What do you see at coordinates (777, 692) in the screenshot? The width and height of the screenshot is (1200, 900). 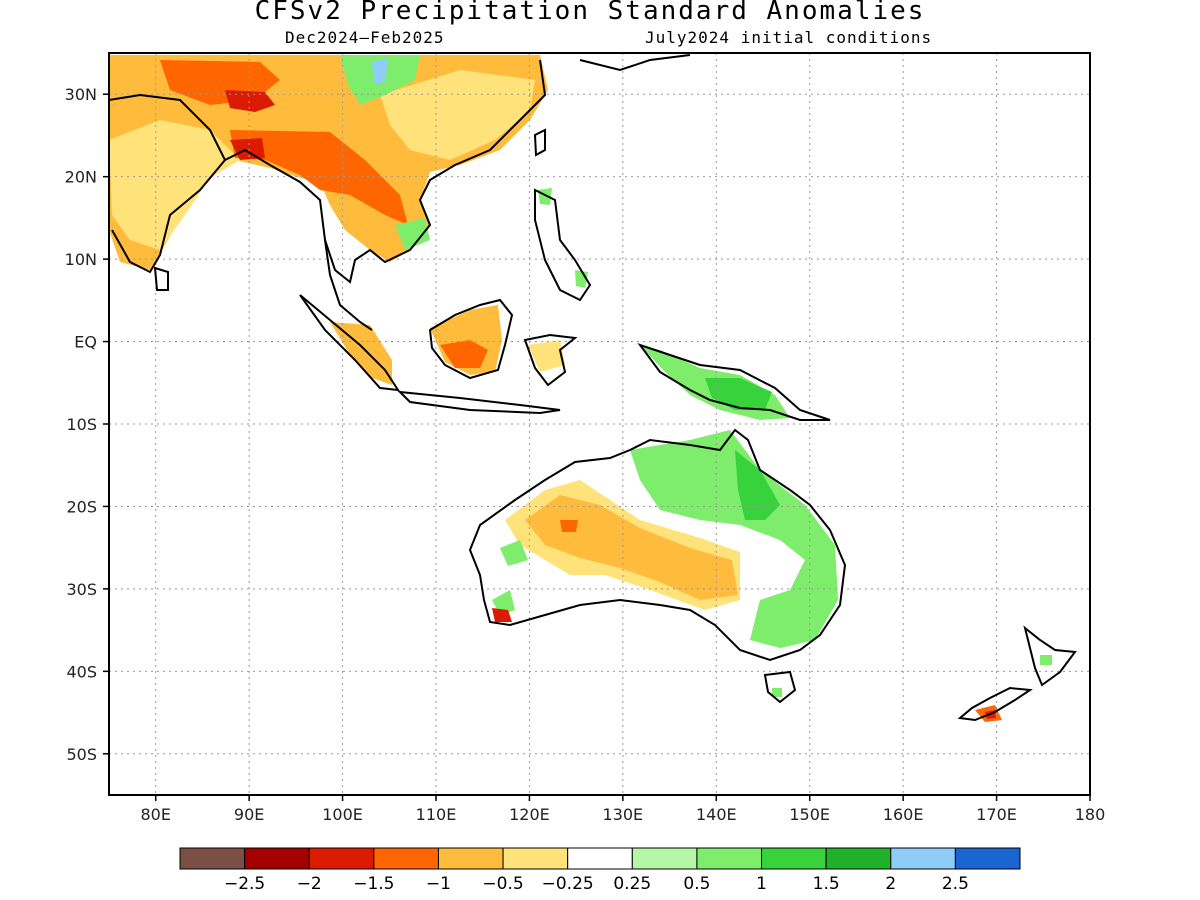 I see `wet-tasmania` at bounding box center [777, 692].